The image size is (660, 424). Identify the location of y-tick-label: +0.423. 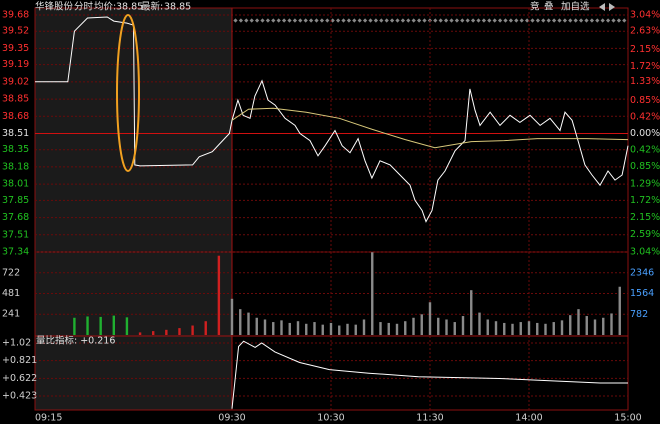
(19, 396).